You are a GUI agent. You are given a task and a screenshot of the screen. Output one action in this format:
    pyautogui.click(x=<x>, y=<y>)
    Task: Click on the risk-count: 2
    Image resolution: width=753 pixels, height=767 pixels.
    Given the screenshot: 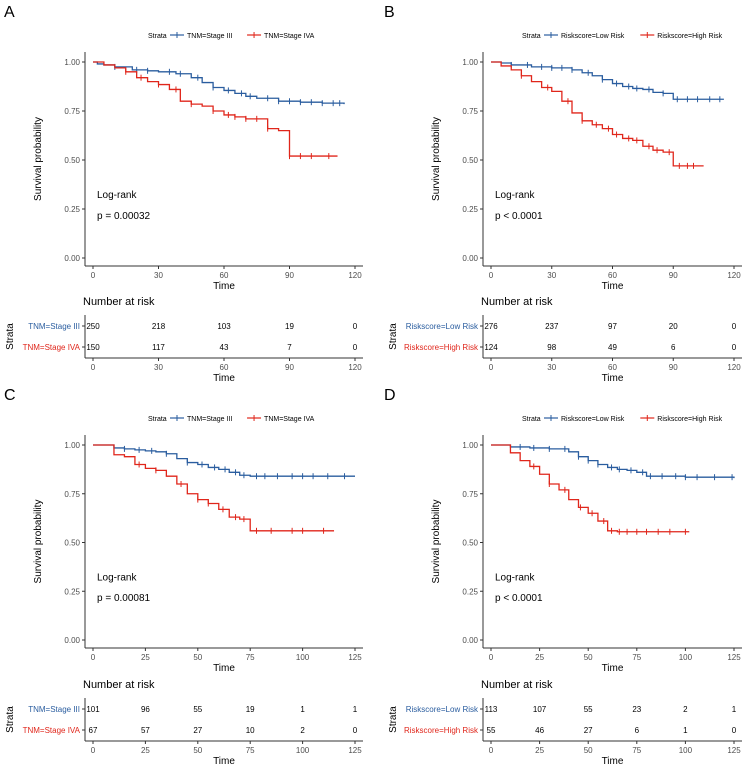 What is the action you would take?
    pyautogui.click(x=302, y=730)
    